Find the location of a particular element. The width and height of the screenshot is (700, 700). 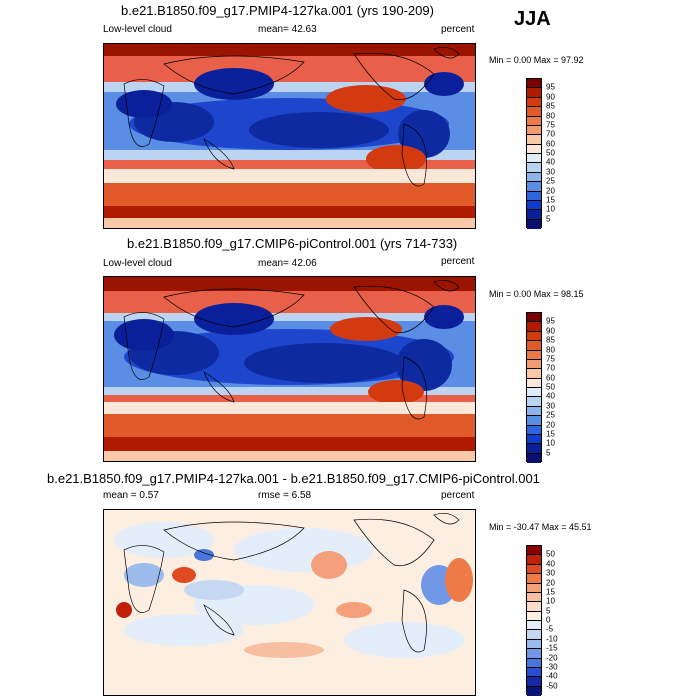

season-label: JJA is located at coordinates (532, 19).